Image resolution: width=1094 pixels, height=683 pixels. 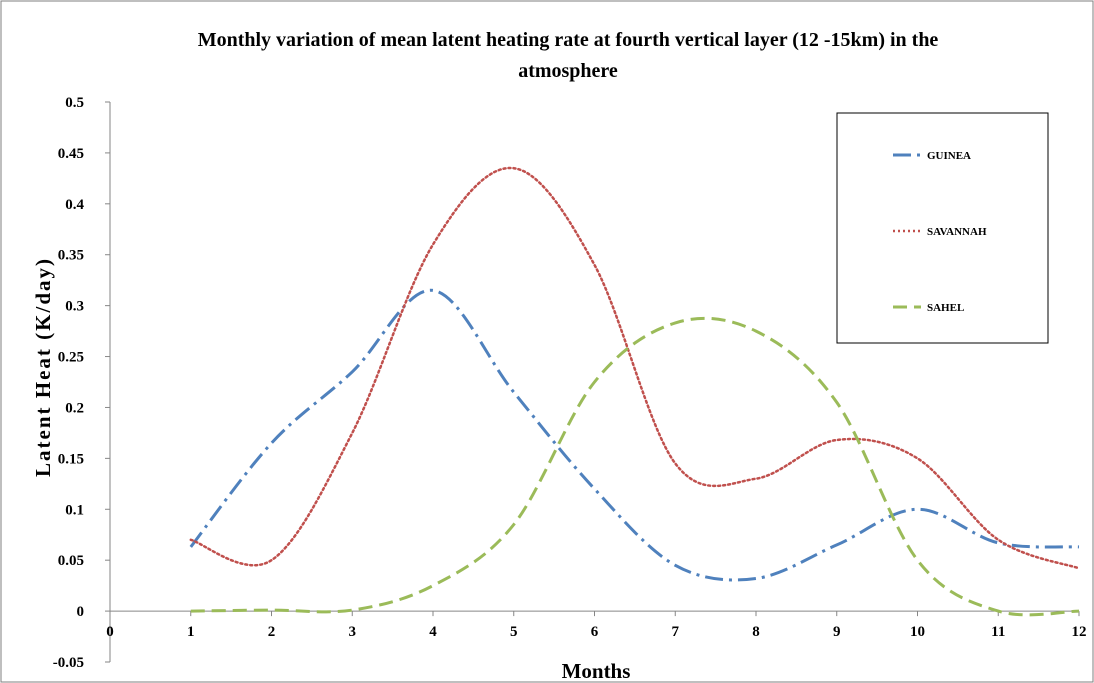 I want to click on legend-label-sahel: SAHEL, so click(x=945, y=308).